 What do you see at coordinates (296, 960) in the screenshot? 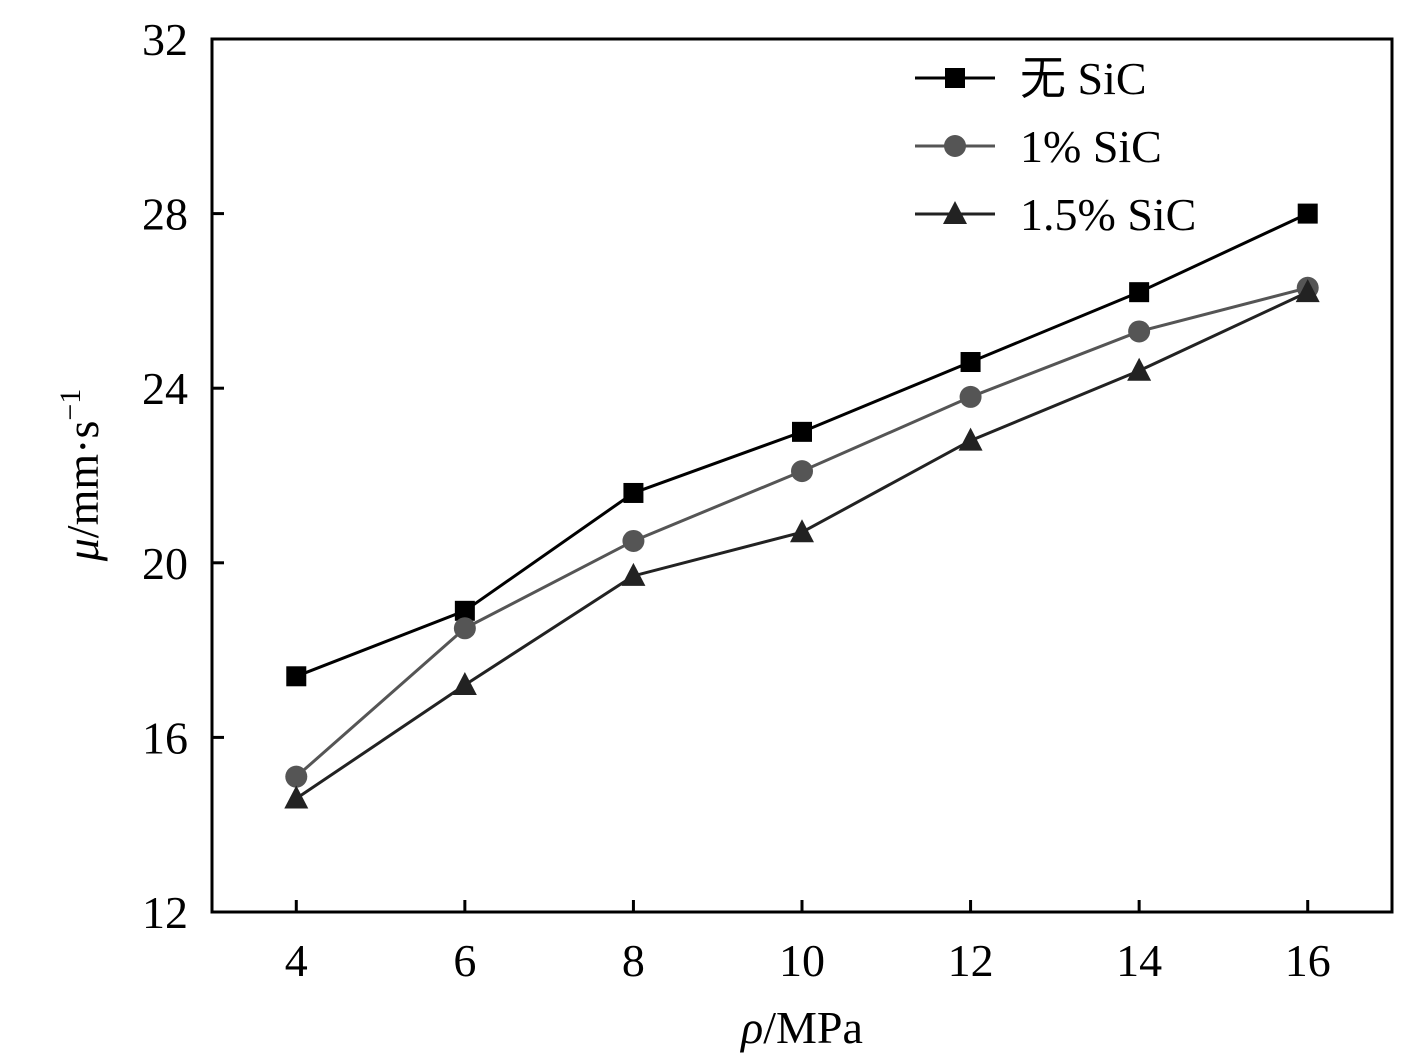
I see `x-tick-label: 4` at bounding box center [296, 960].